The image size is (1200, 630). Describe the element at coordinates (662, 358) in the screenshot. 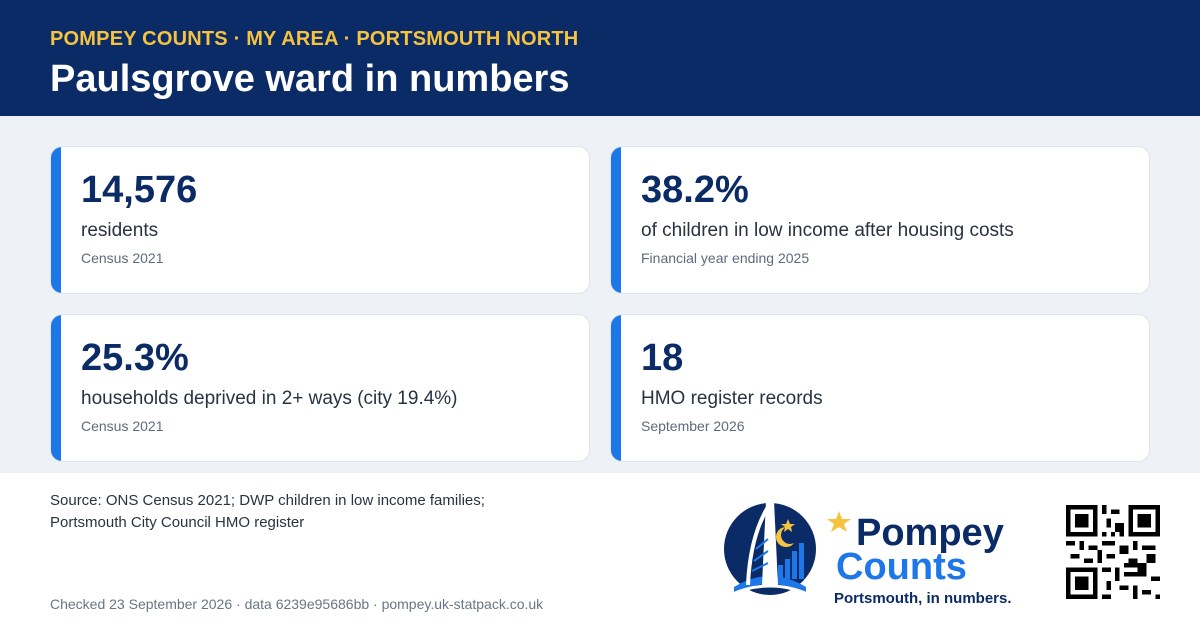

I see `stat-value: 18` at that location.